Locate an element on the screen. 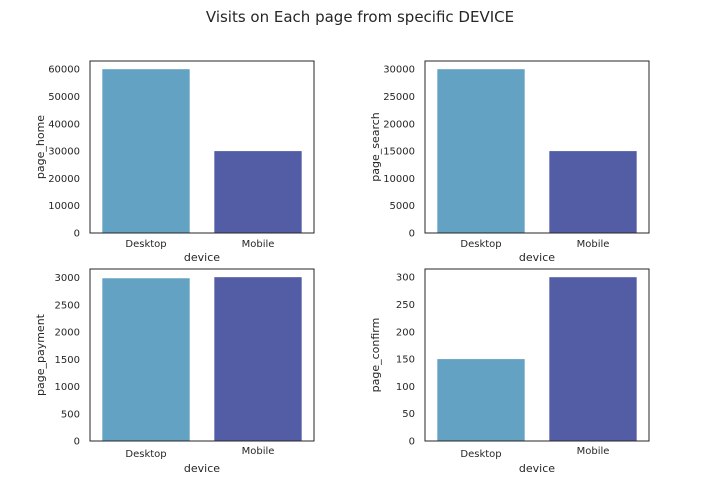 The image size is (720, 504). y-tick-label: 25000 is located at coordinates (399, 97).